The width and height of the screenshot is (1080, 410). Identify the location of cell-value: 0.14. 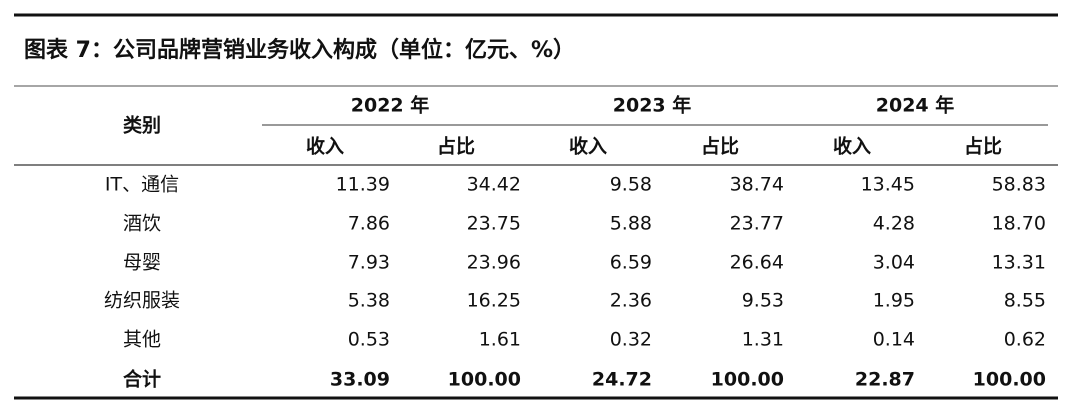
(894, 340).